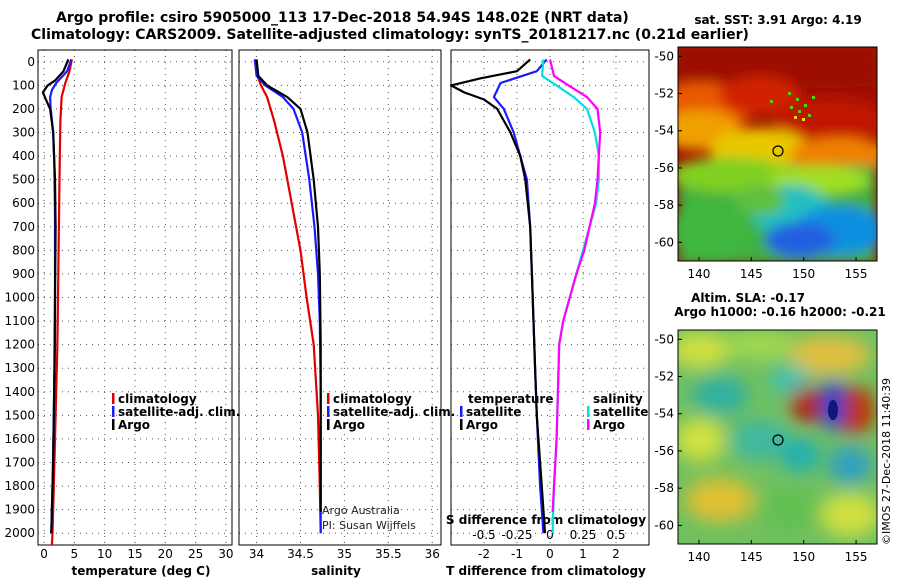 This screenshot has height=580, width=900. I want to click on sdiff-tick-label-3: 0.25, so click(583, 535).